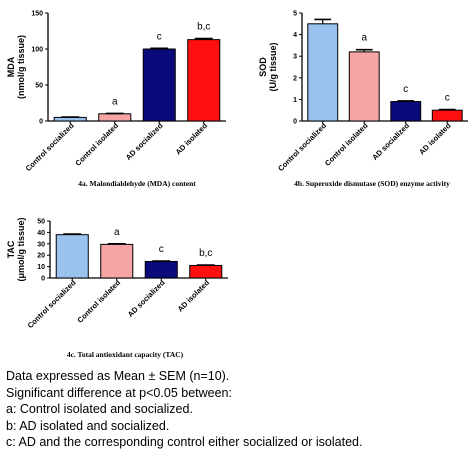 Image resolution: width=474 pixels, height=451 pixels. Describe the element at coordinates (295, 14) in the screenshot. I see `y-tick-label: 5` at that location.